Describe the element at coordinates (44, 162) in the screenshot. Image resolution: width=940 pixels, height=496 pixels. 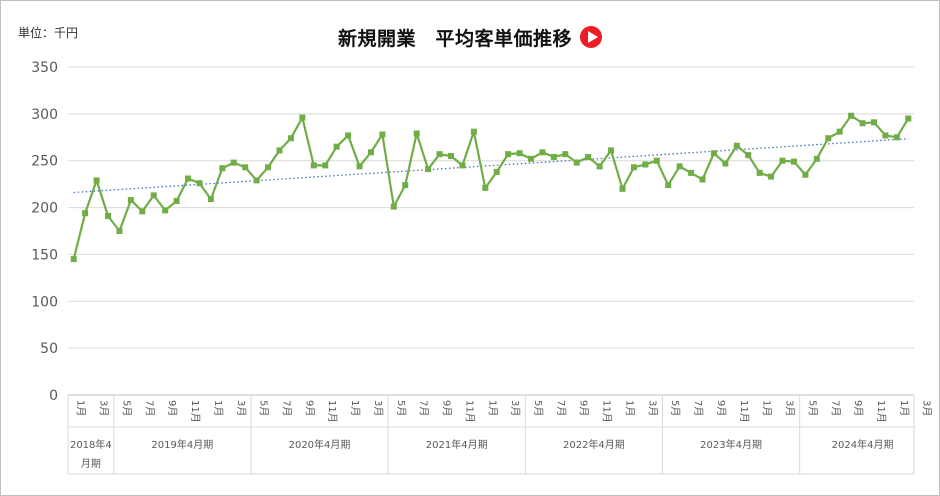
I see `y-tick-label: 250` at that location.